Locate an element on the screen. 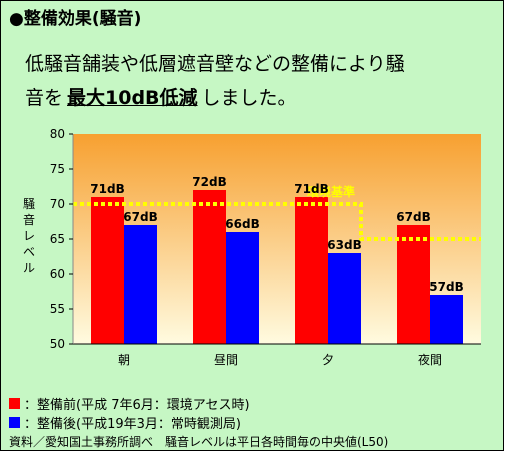 The height and width of the screenshot is (453, 506). legend-swatch-before is located at coordinates (14, 403).